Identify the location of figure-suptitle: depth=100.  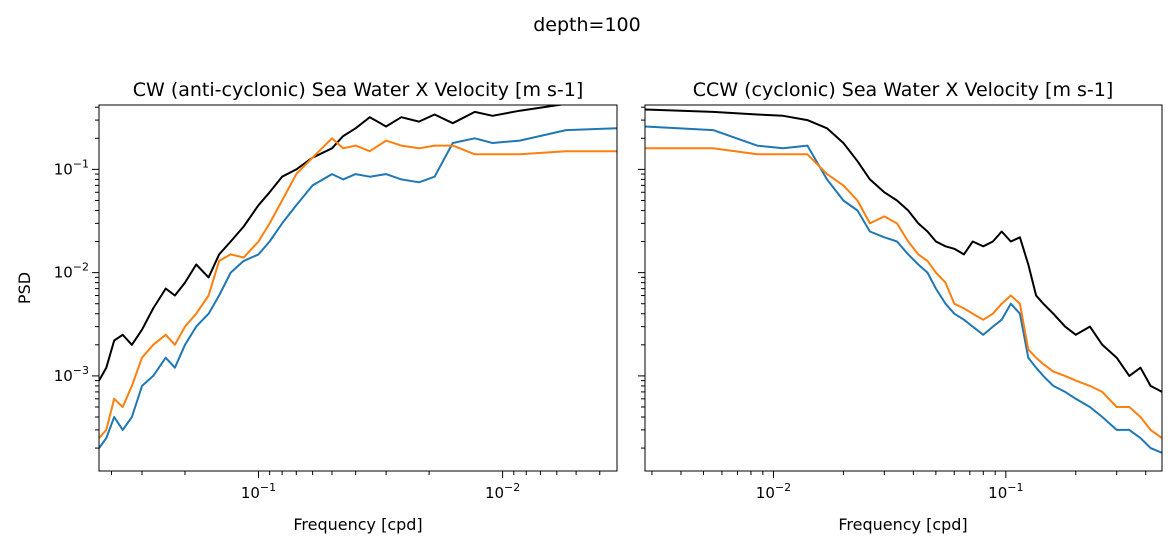
(587, 25).